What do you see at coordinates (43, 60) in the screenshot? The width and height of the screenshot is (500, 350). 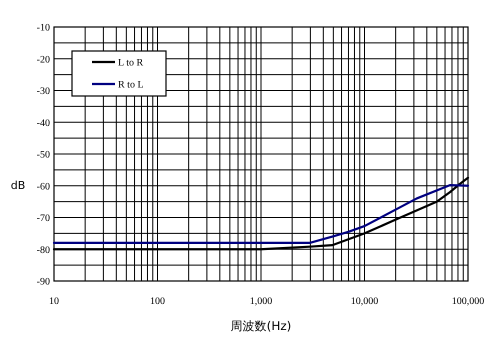 I see `y-tick-label: -20` at bounding box center [43, 60].